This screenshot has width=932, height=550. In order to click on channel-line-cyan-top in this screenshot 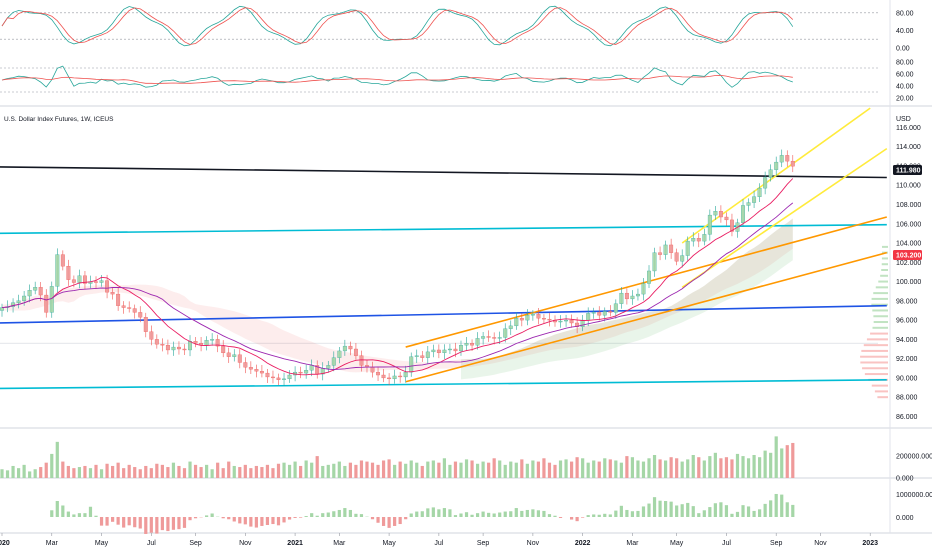, I will do `click(443, 229)`.